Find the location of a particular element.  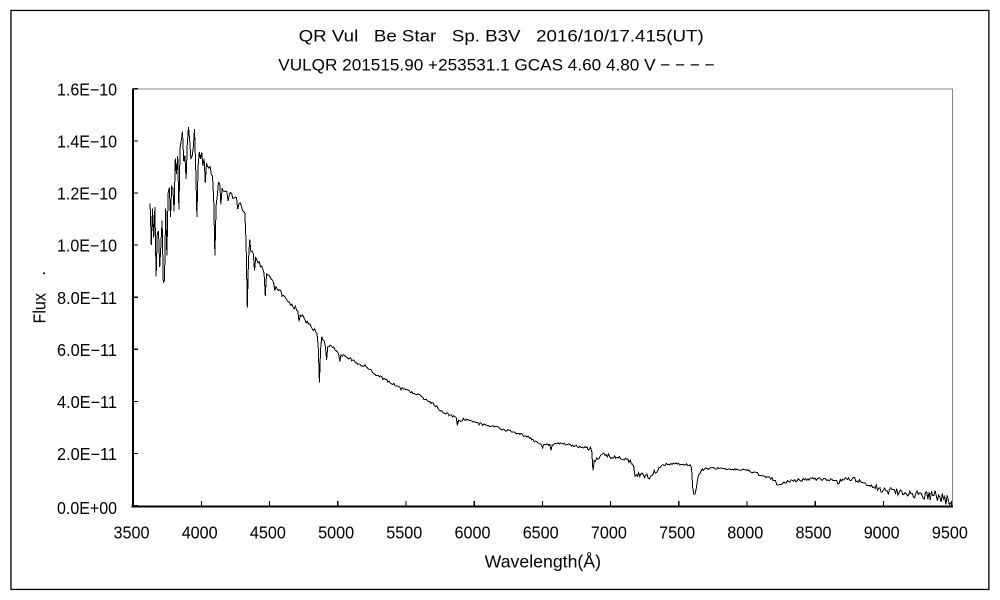

svg-text: 8500 is located at coordinates (814, 533).